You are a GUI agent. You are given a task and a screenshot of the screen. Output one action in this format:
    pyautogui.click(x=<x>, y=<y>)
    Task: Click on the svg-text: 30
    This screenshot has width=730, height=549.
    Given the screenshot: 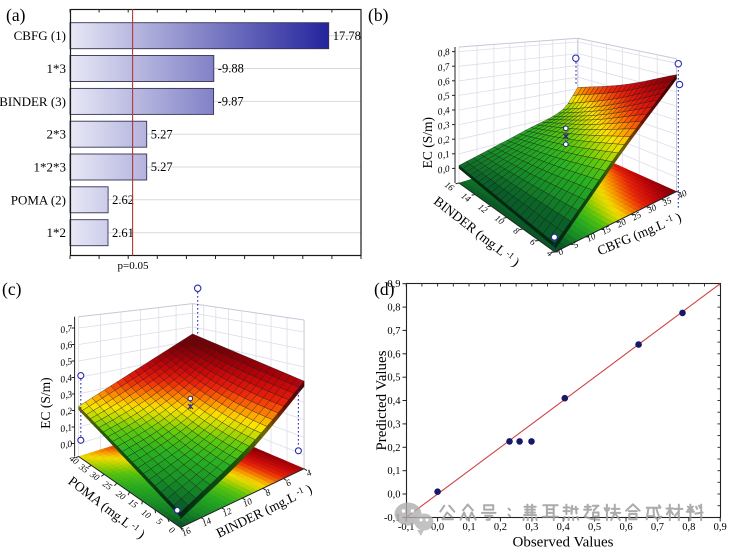 What is the action you would take?
    pyautogui.click(x=652, y=209)
    